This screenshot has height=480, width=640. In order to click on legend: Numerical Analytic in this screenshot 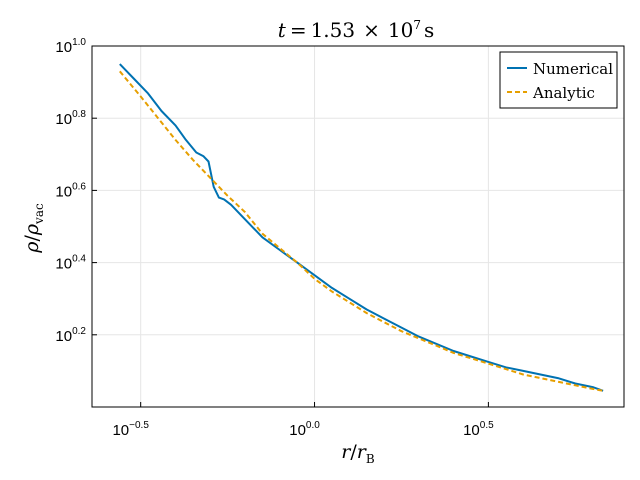, I will do `click(558, 80)`.